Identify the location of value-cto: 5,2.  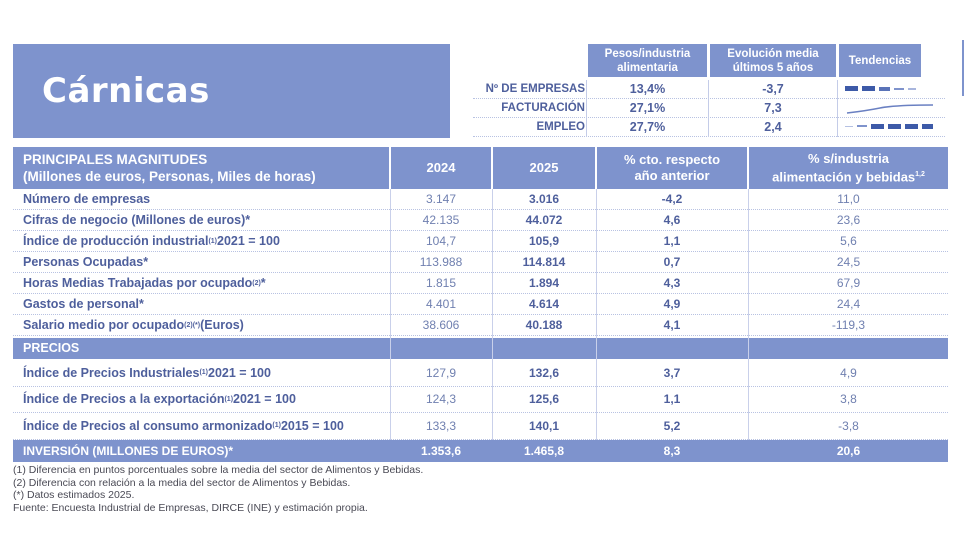
(672, 425).